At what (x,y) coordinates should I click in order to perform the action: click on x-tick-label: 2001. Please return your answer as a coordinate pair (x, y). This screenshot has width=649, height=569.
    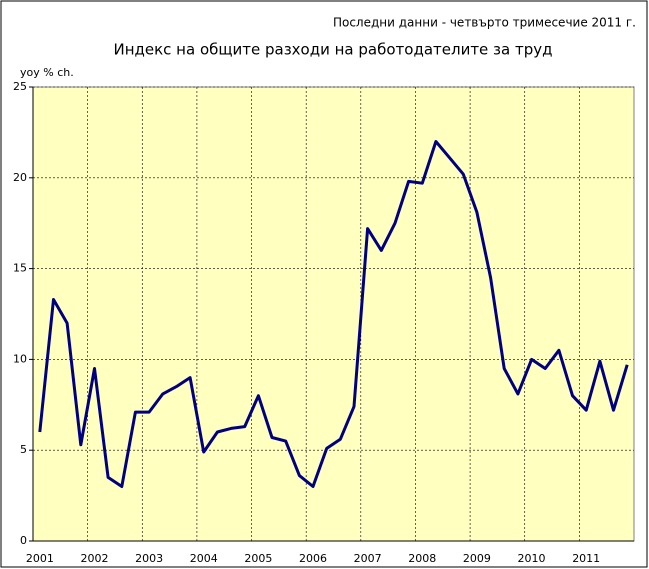
    Looking at the image, I should click on (40, 558).